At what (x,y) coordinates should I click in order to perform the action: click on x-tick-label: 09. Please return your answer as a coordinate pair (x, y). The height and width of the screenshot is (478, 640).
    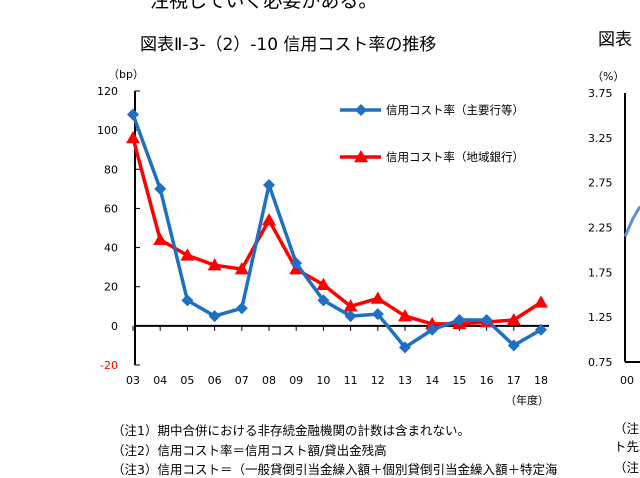
    Looking at the image, I should click on (296, 380).